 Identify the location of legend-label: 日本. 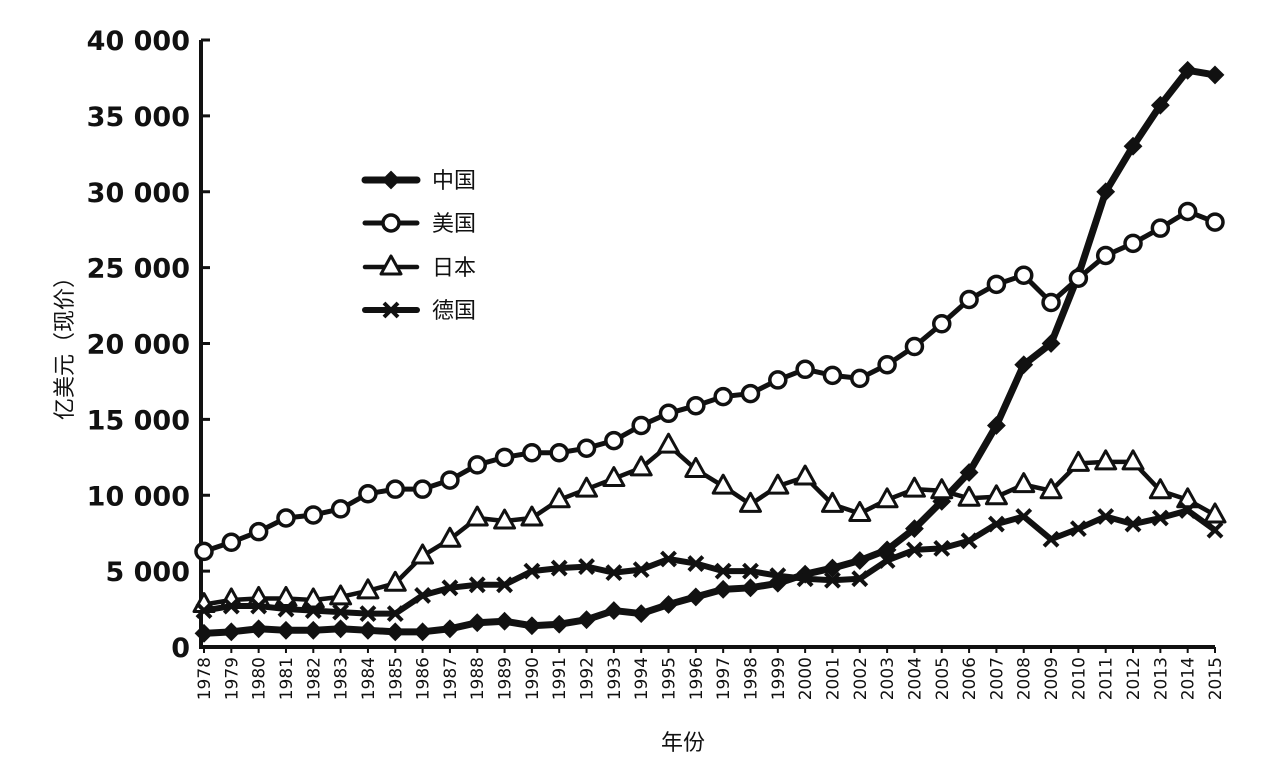
(454, 268).